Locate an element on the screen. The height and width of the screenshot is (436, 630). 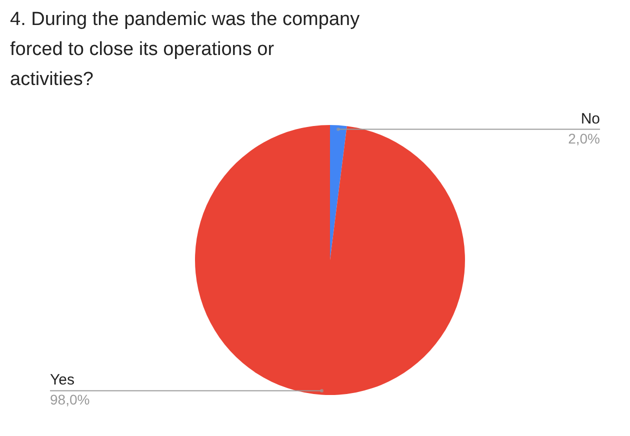
chart-title: 4. During the pandemic was the company forced to close its operations or activities? is located at coordinates (185, 49).